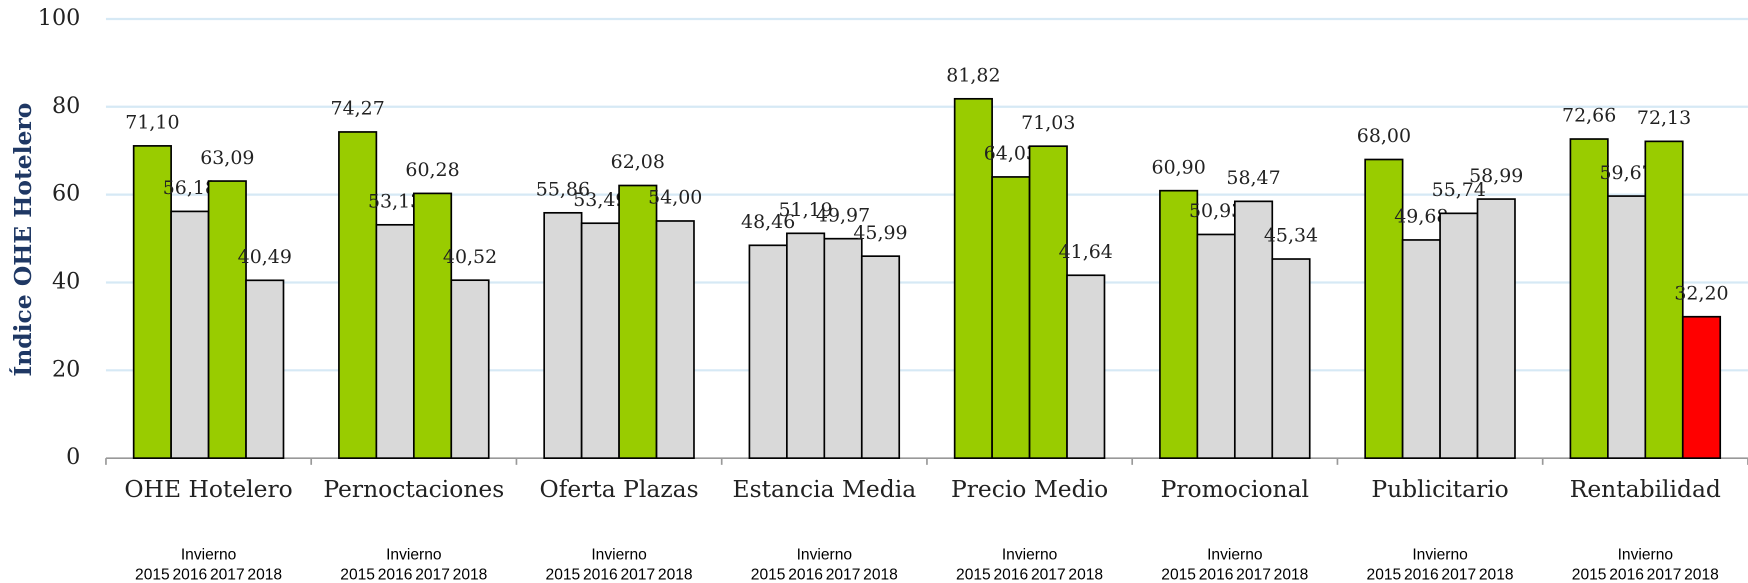  Describe the element at coordinates (1216, 211) in the screenshot. I see `data-label: 50,93` at that location.